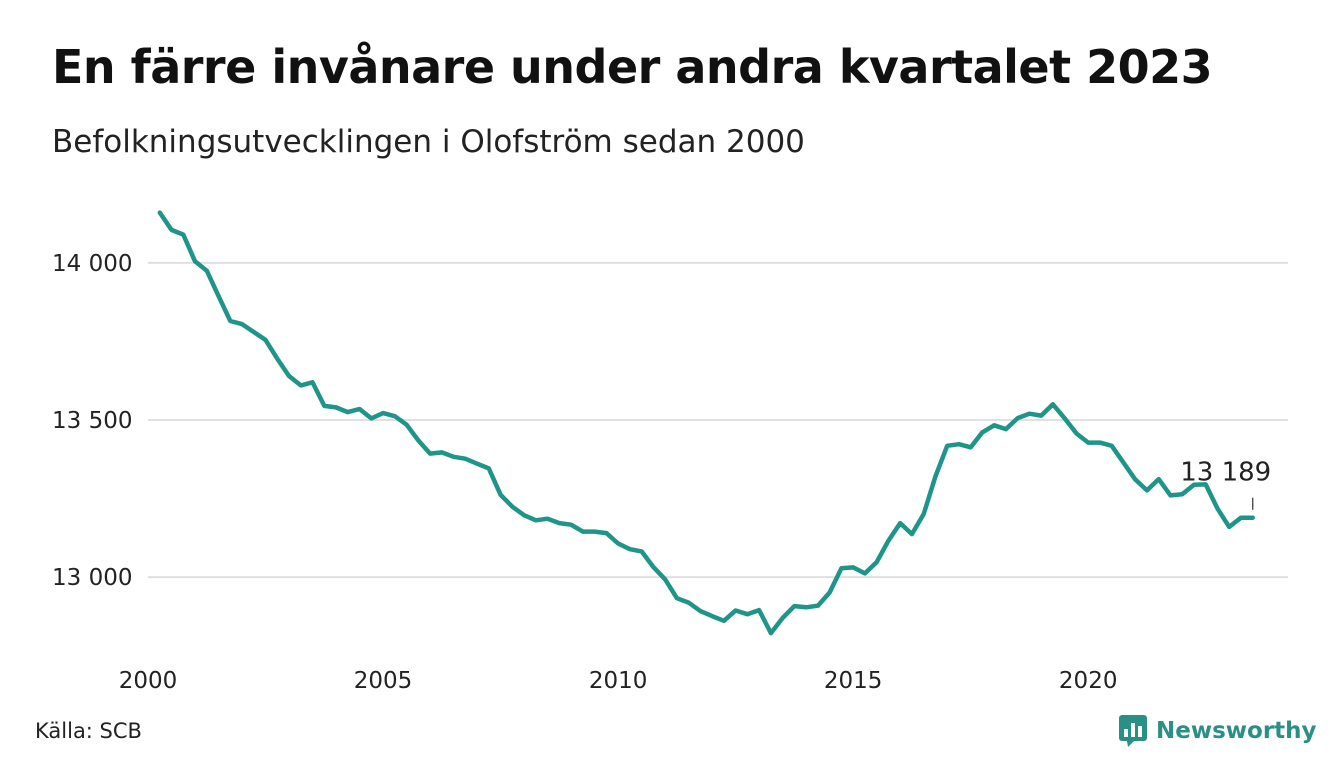 This screenshot has height=780, width=1340. I want to click on source-note: Källa: SCB, so click(88, 731).